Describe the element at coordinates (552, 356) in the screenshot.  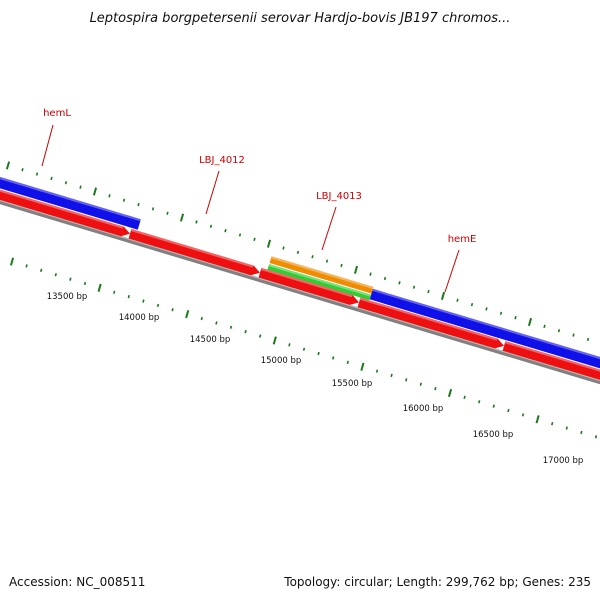
I see `gene-red-5-highlight` at that location.